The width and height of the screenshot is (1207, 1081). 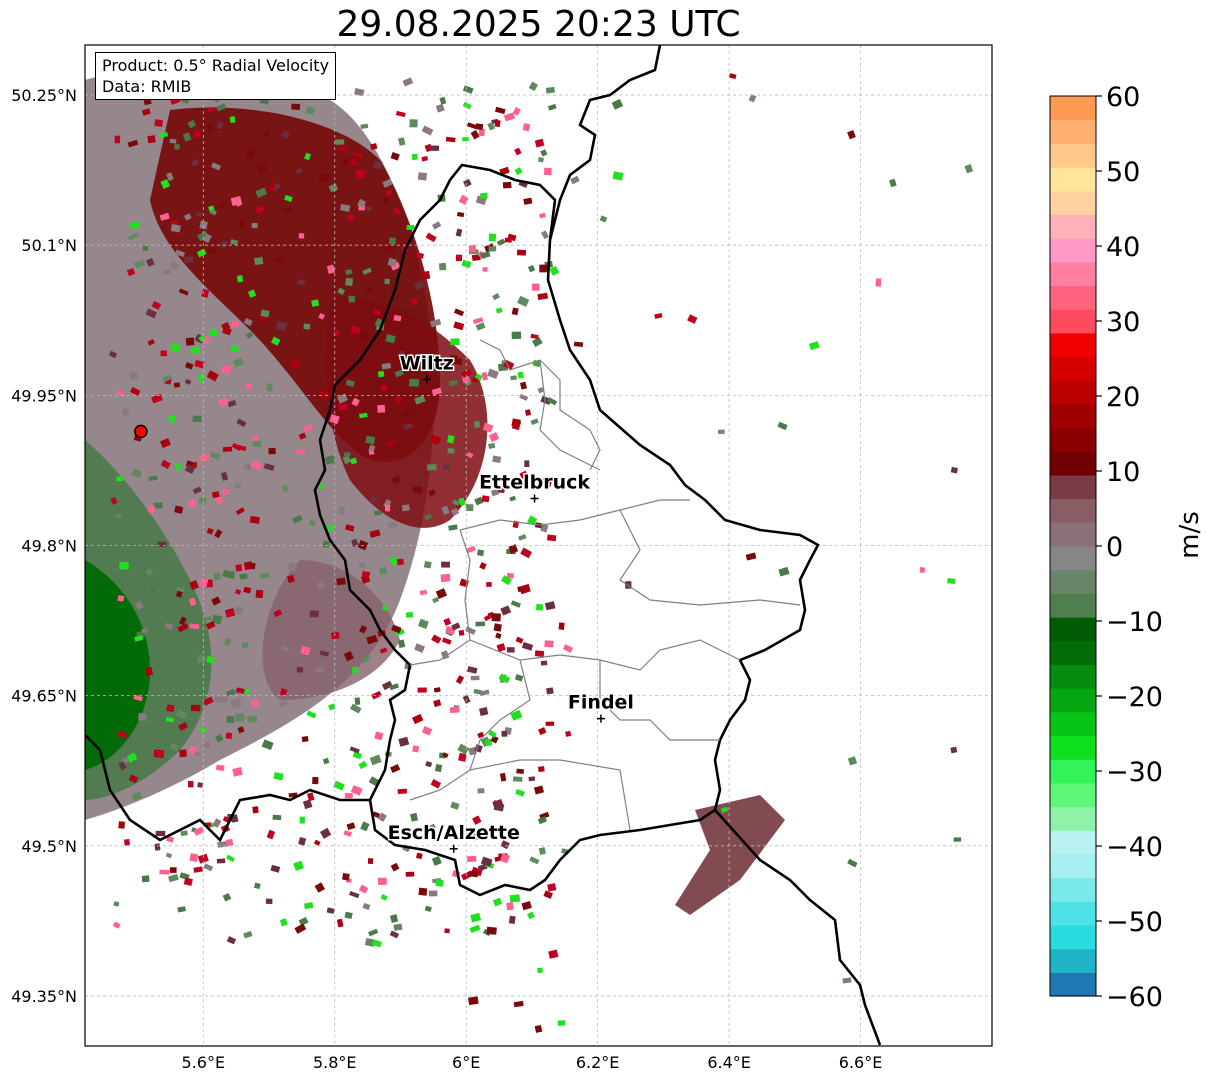 I want to click on radar-site-marker, so click(x=141, y=431).